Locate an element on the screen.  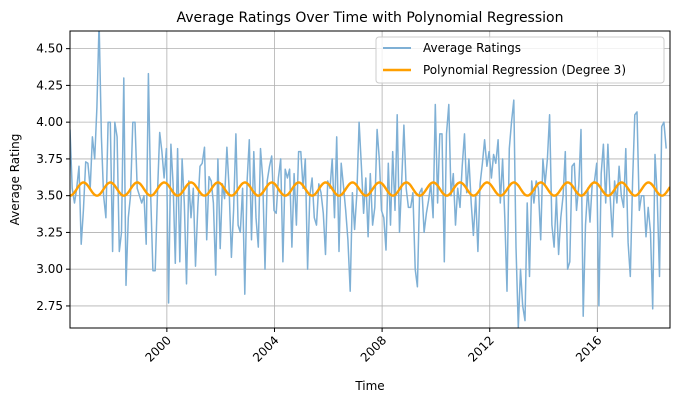
x-tick-label: 2012 is located at coordinates (480, 348).